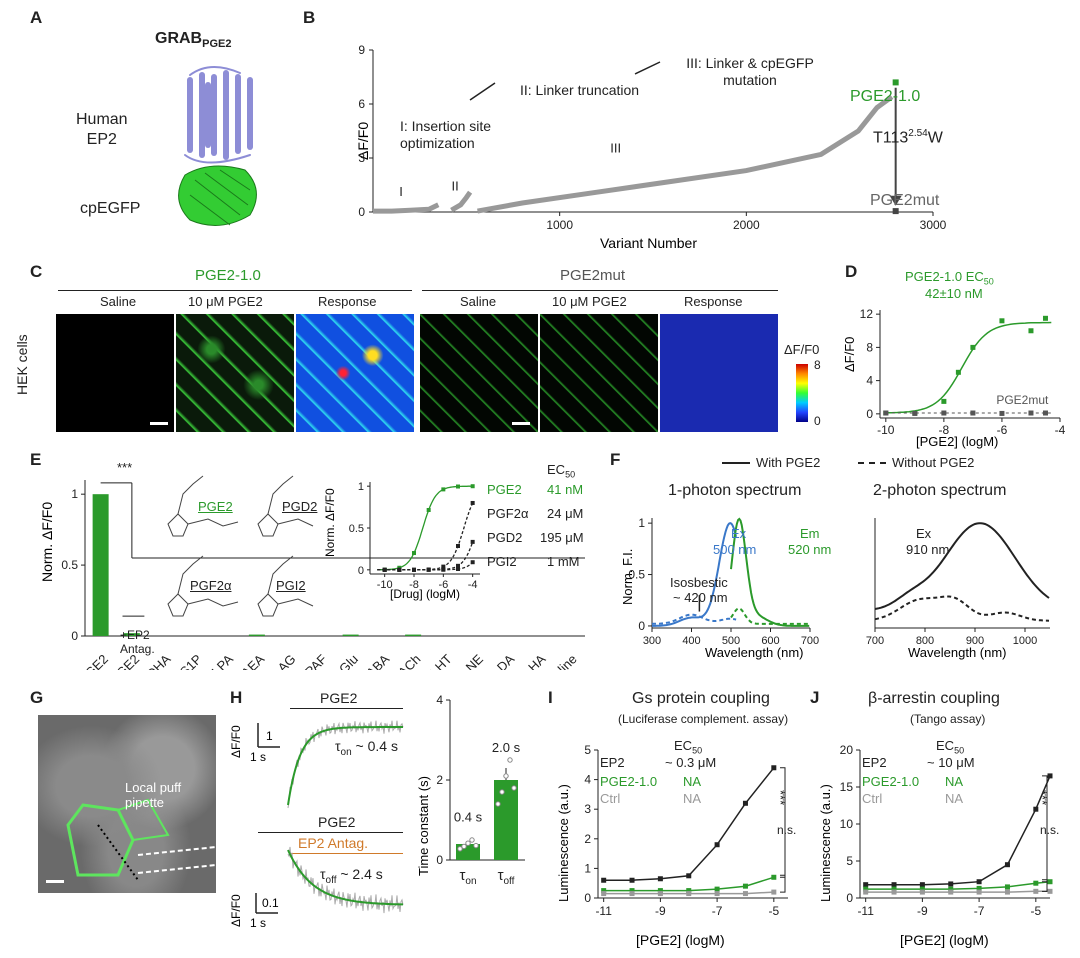  I want to click on h-scalet: 1 s, so click(258, 757).